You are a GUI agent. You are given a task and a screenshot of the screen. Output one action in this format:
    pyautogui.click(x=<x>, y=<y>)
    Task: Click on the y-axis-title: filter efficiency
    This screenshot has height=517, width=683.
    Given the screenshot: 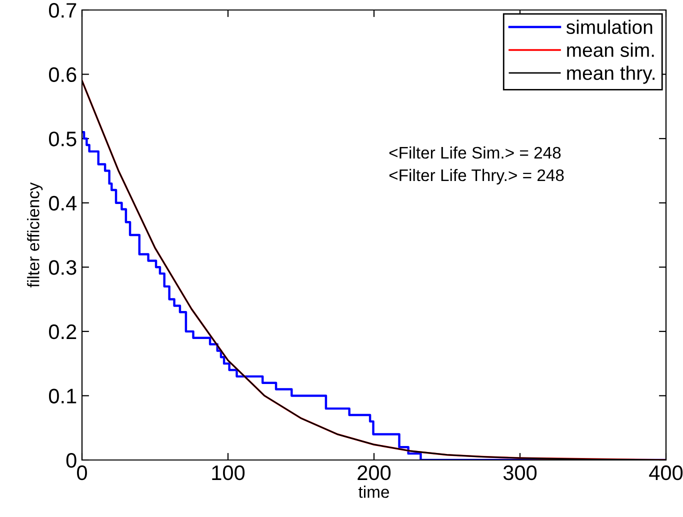 What is the action you would take?
    pyautogui.click(x=35, y=235)
    